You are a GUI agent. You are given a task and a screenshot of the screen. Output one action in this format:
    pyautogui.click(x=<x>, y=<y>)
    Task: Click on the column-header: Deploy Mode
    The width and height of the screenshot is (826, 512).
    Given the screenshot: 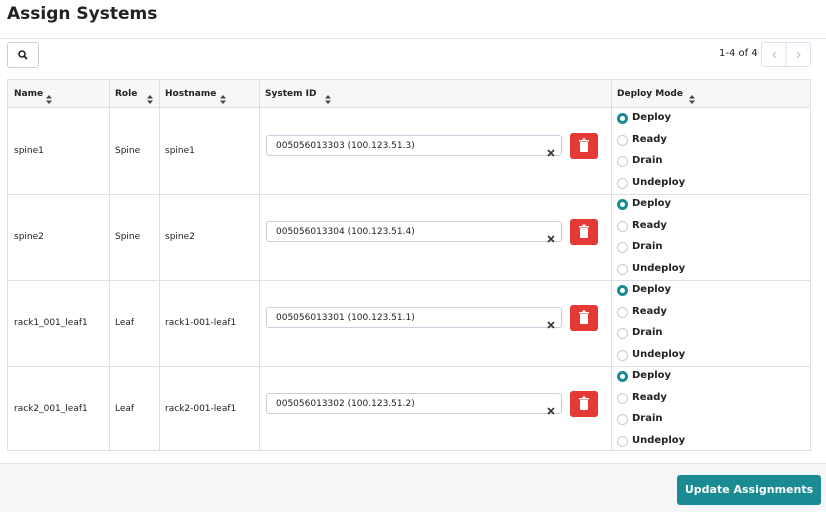 What is the action you would take?
    pyautogui.click(x=650, y=94)
    